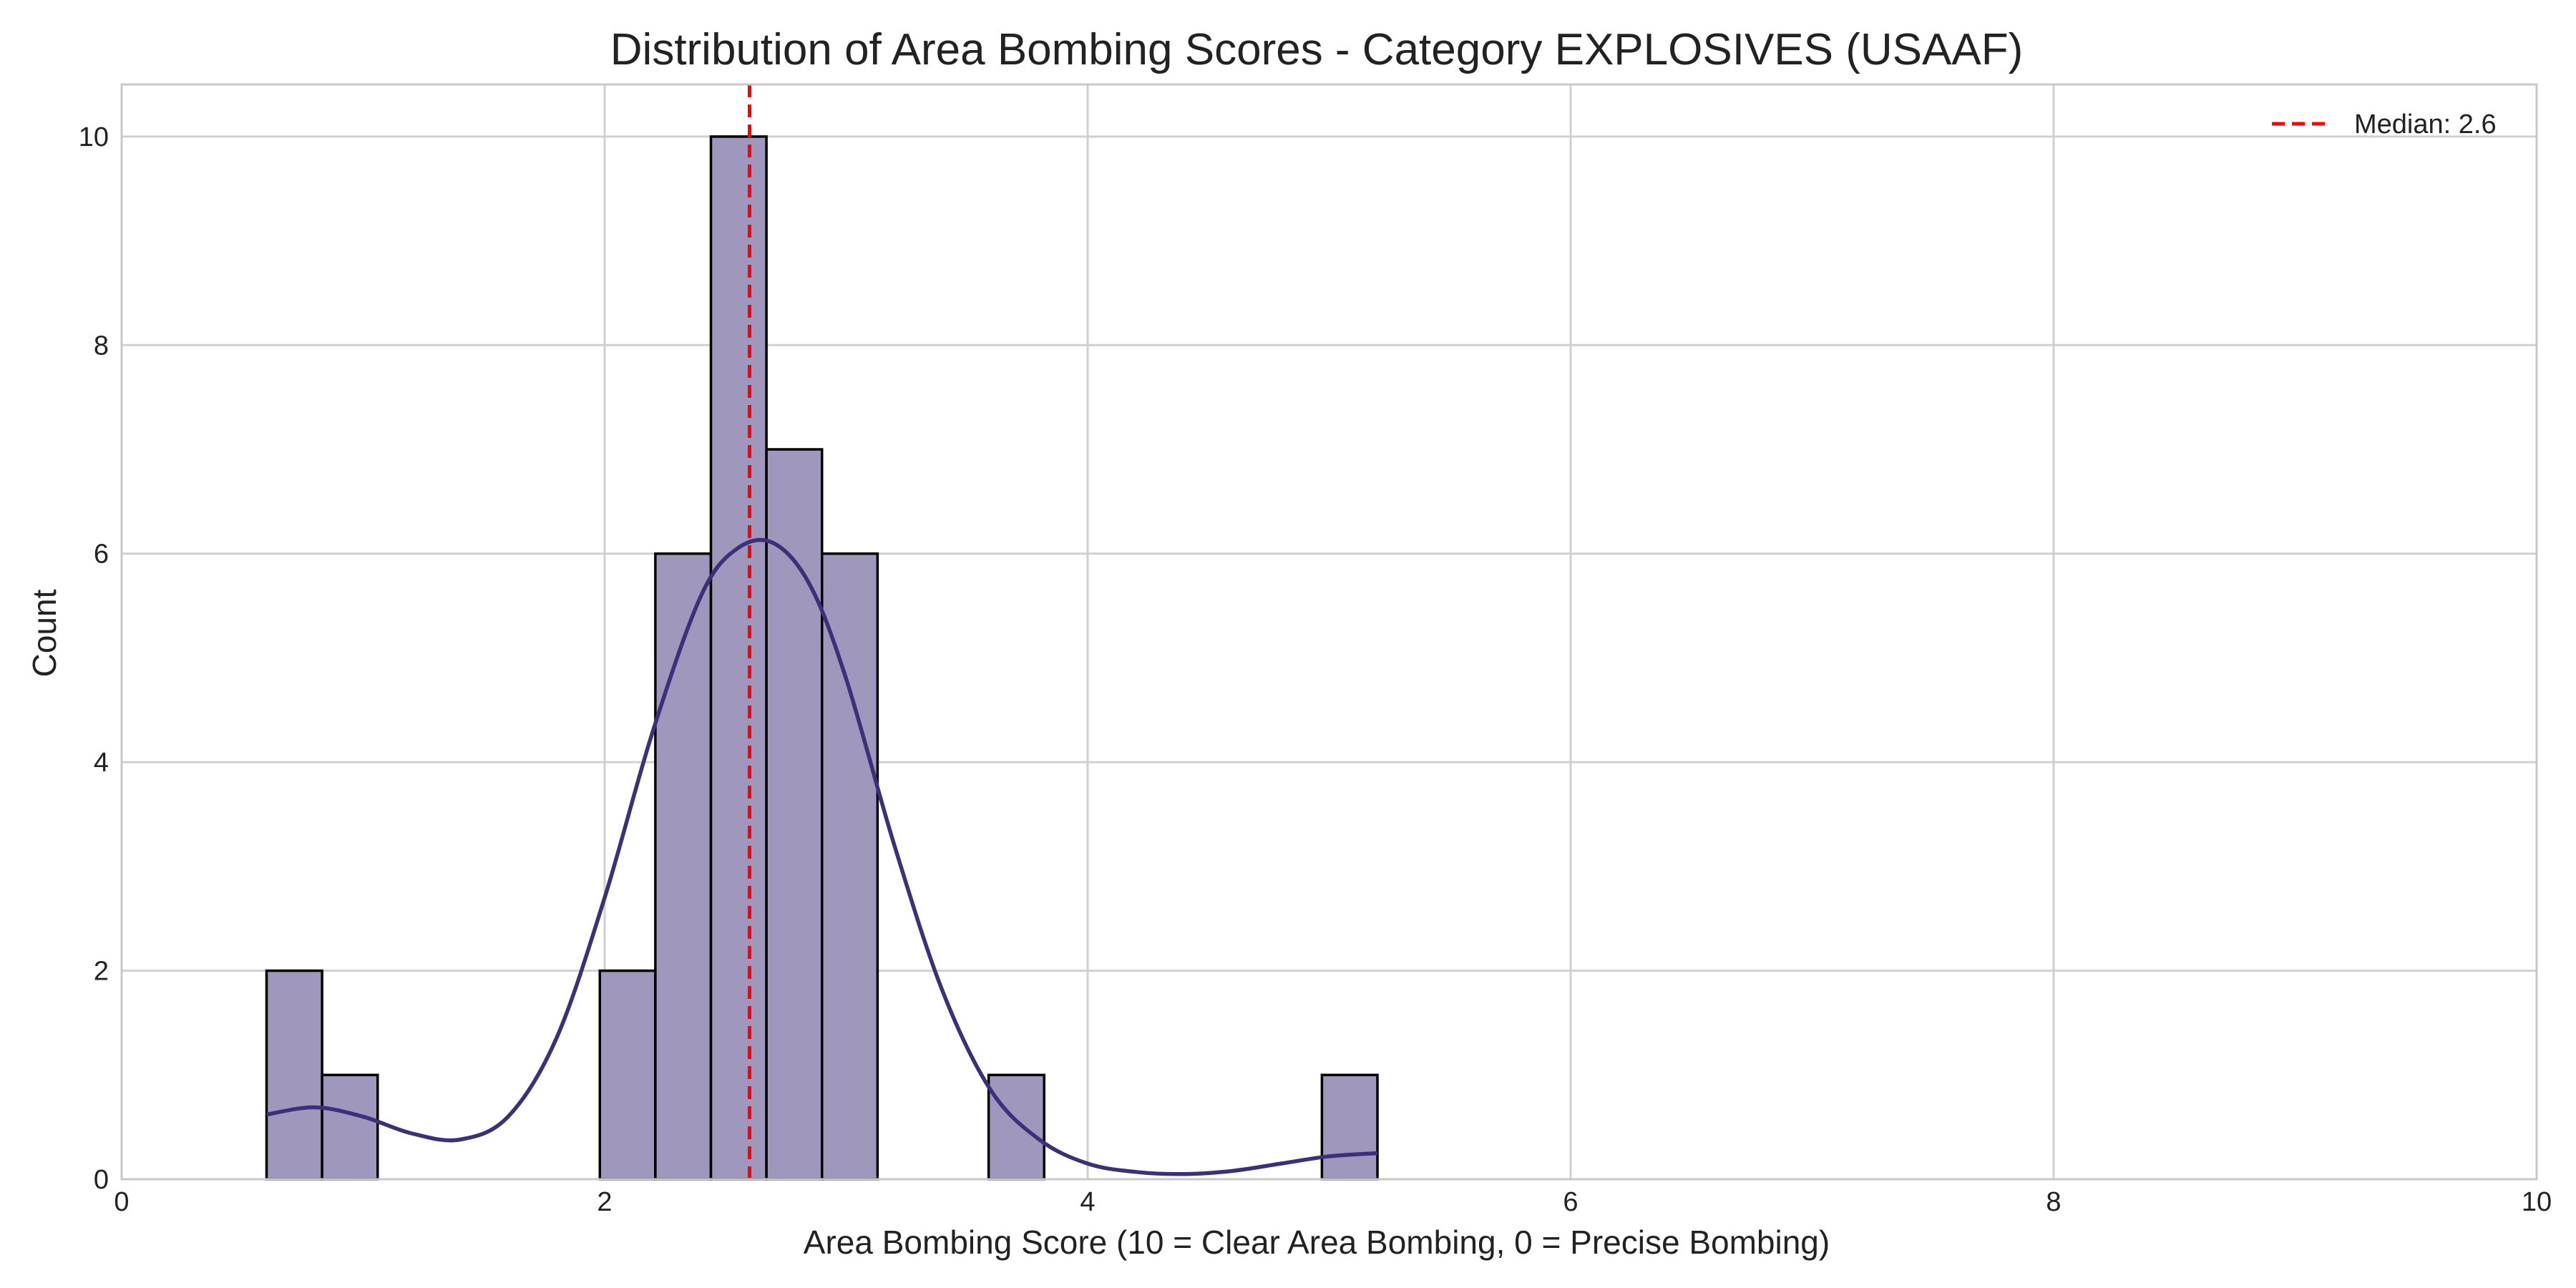 The height and width of the screenshot is (1288, 2576). What do you see at coordinates (122, 1202) in the screenshot?
I see `x-tick-label: 0` at bounding box center [122, 1202].